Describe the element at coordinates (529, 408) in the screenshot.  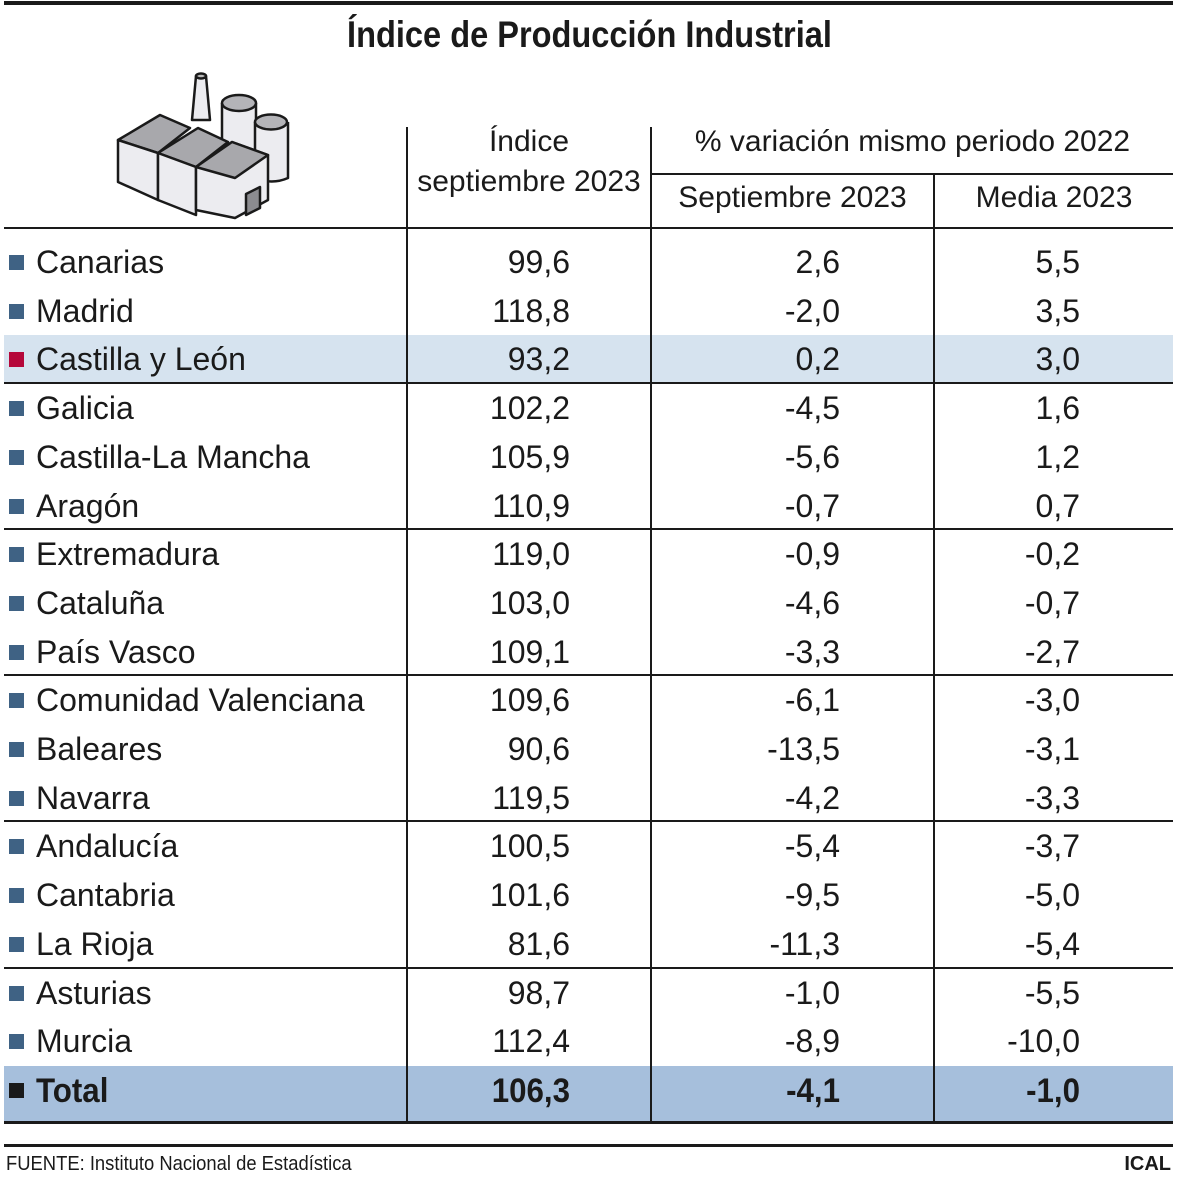
I see `indice-value: 102,2` at that location.